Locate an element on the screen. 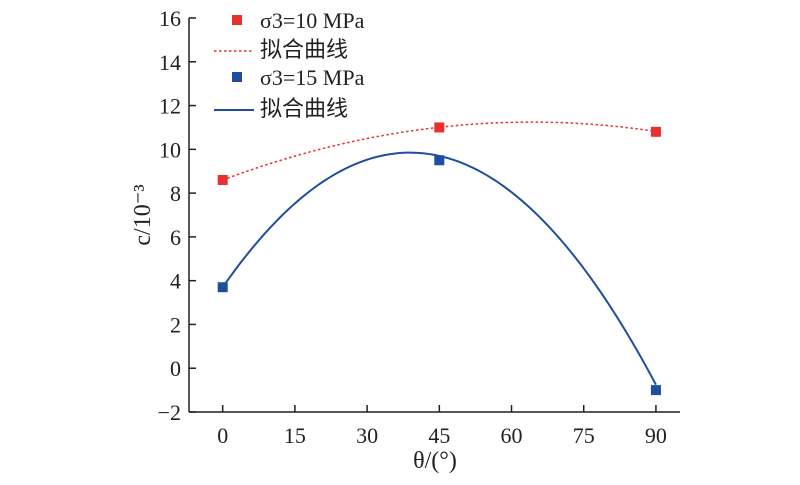 Image resolution: width=800 pixels, height=485 pixels. legend-label-fit-2: 拟合曲线 is located at coordinates (304, 108).